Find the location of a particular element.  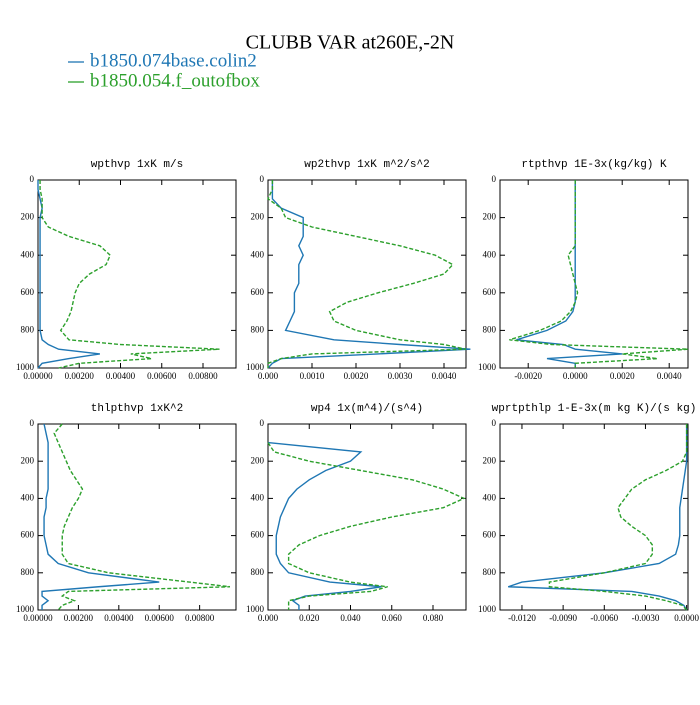

panel-title: wp2thvp 1xK m^2/s^2 is located at coordinates (366, 165).